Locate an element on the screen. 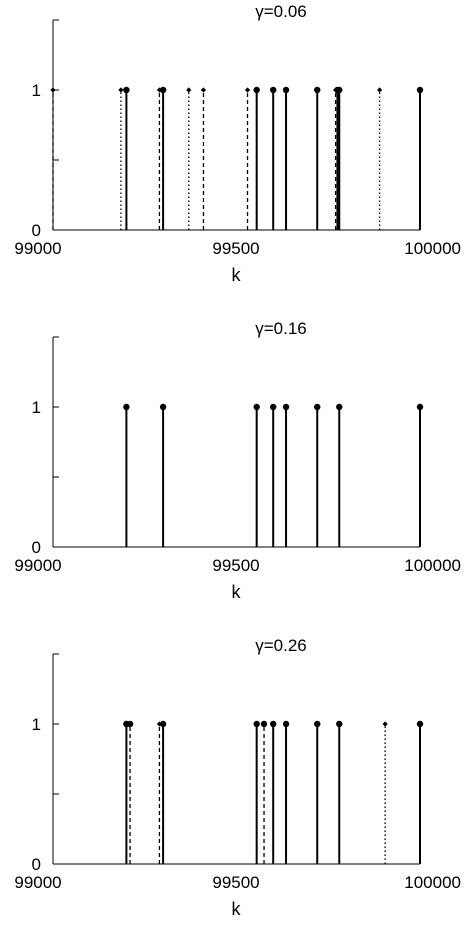  panel-title: γ=0.16 is located at coordinates (281, 328).